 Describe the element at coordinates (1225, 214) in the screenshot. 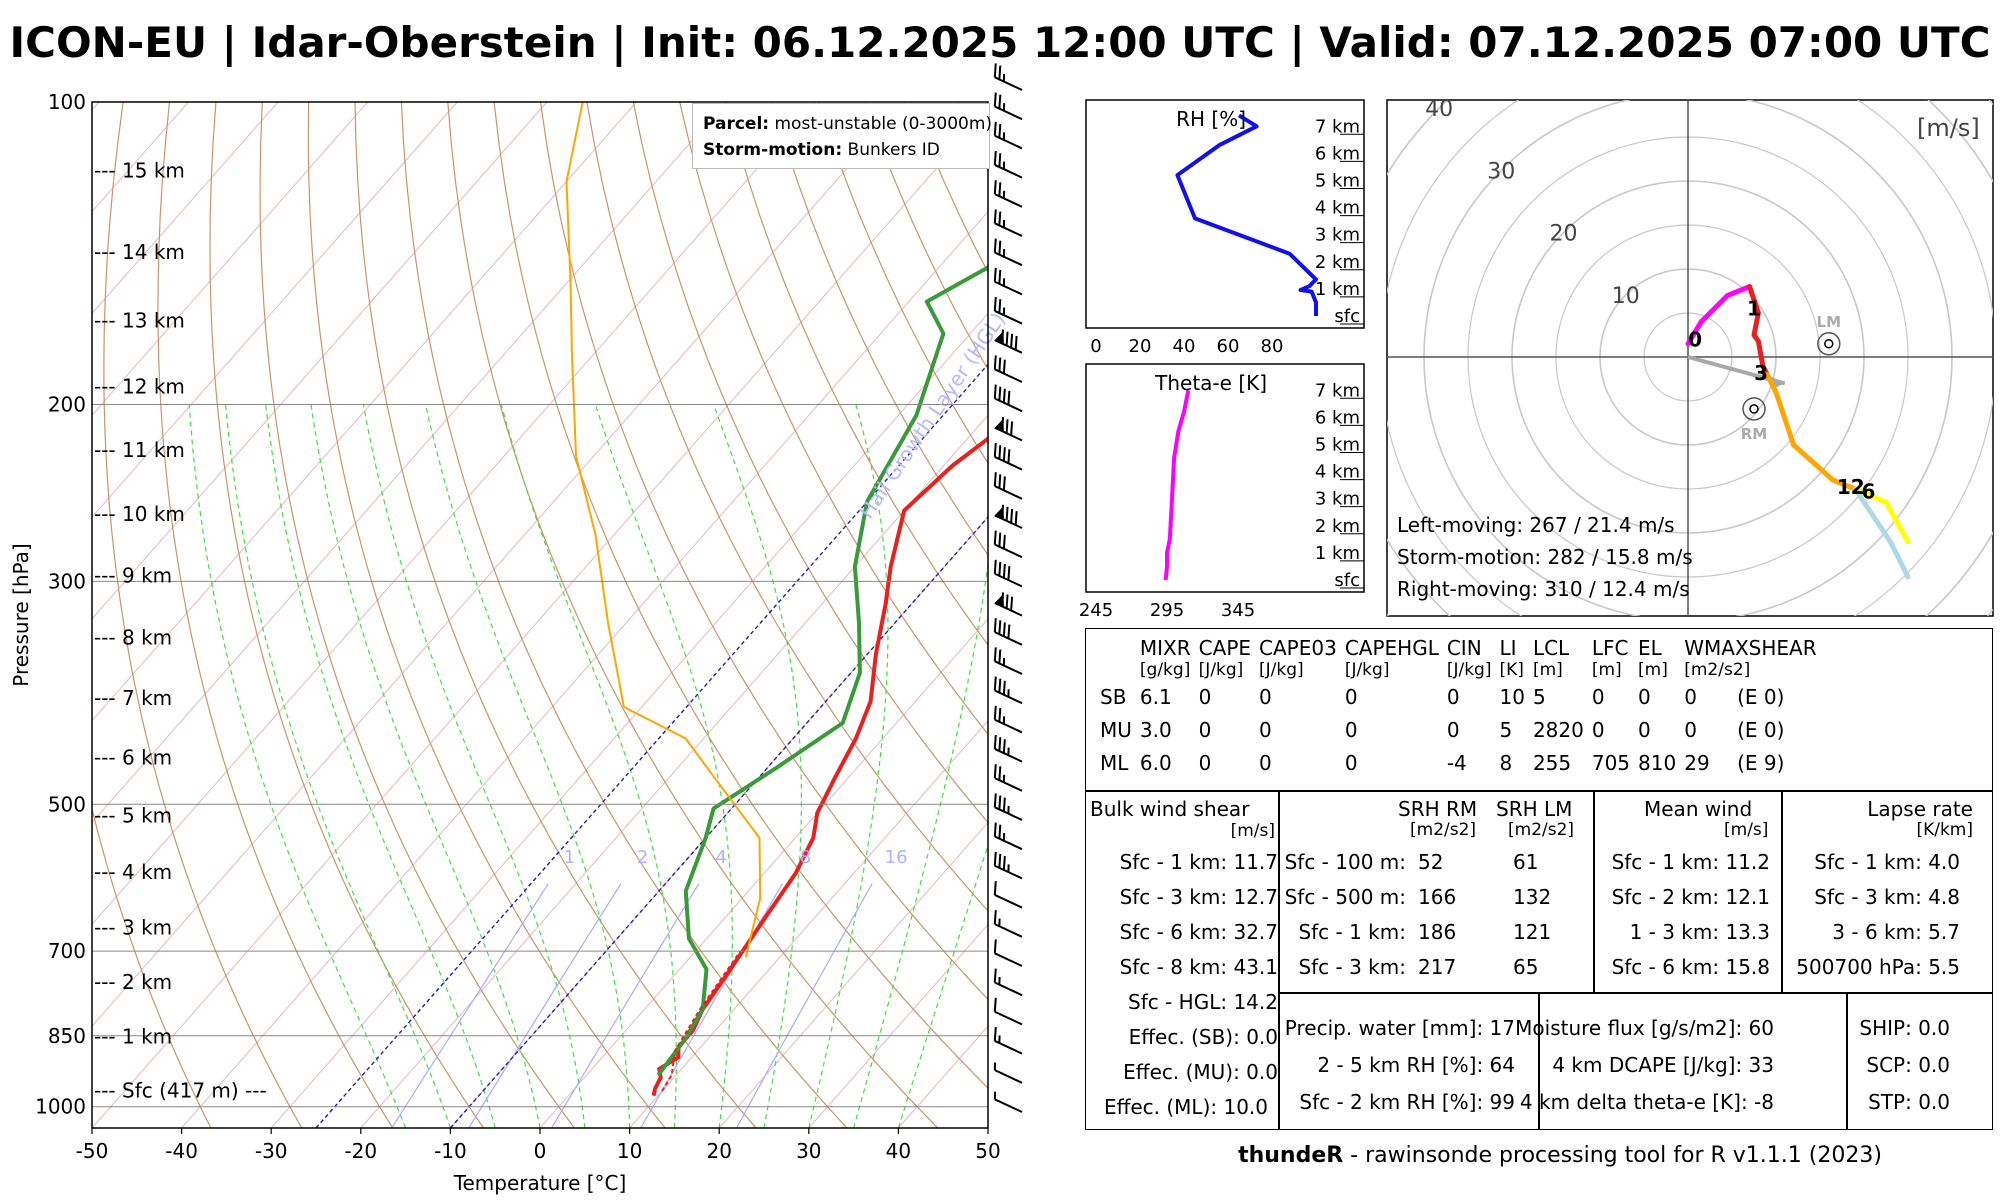

I see `profile-frame` at that location.